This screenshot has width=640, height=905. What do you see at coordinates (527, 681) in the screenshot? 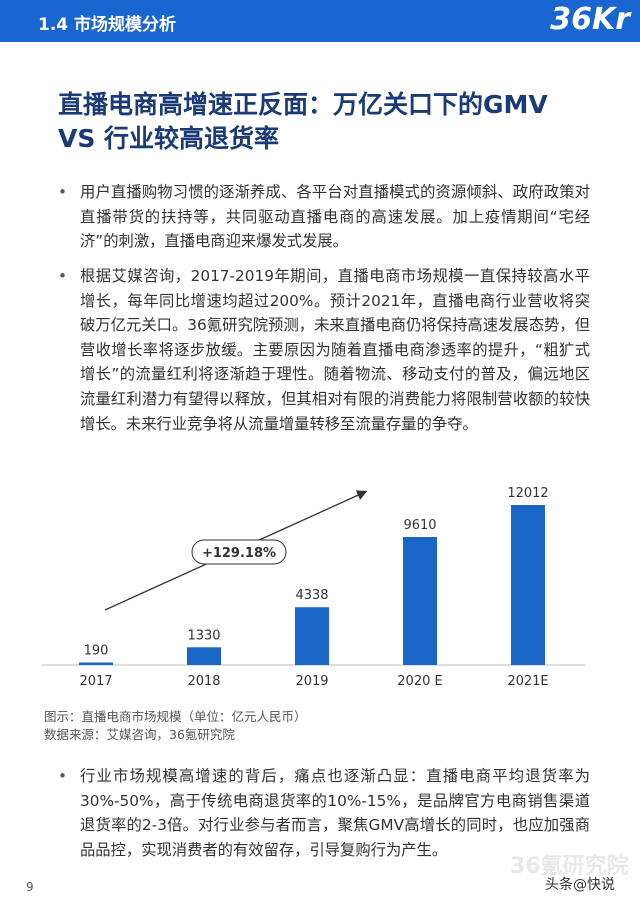
I see `x-tick-label: 2021E` at bounding box center [527, 681].